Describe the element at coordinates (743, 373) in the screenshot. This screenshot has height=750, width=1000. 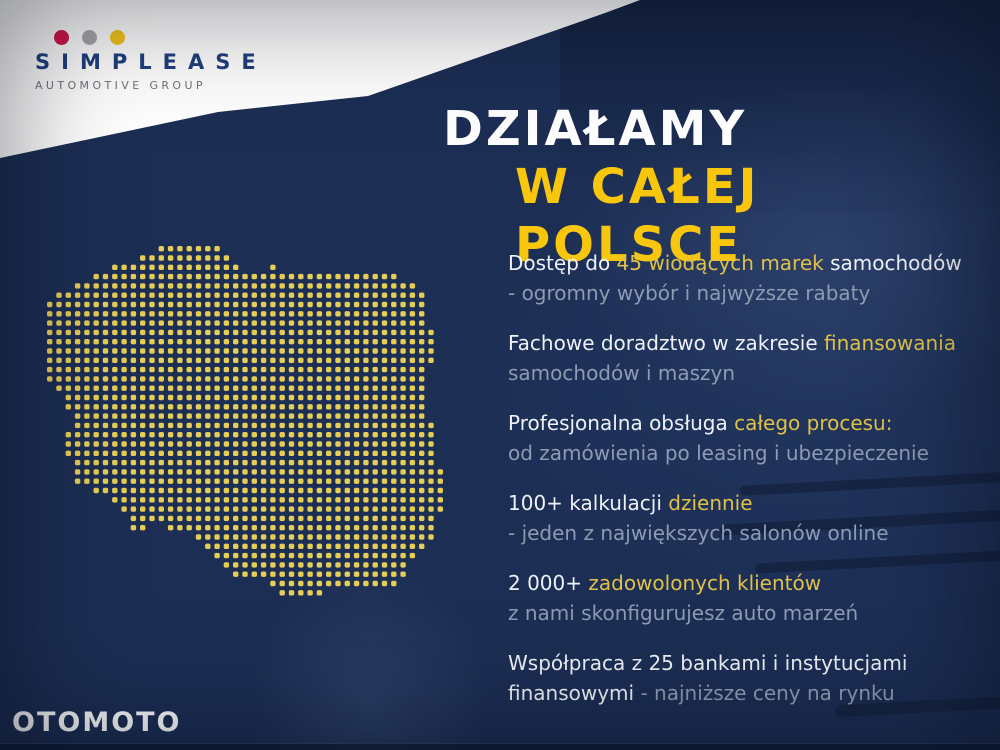
I see `benefit-line2: samochodów i maszyn` at that location.